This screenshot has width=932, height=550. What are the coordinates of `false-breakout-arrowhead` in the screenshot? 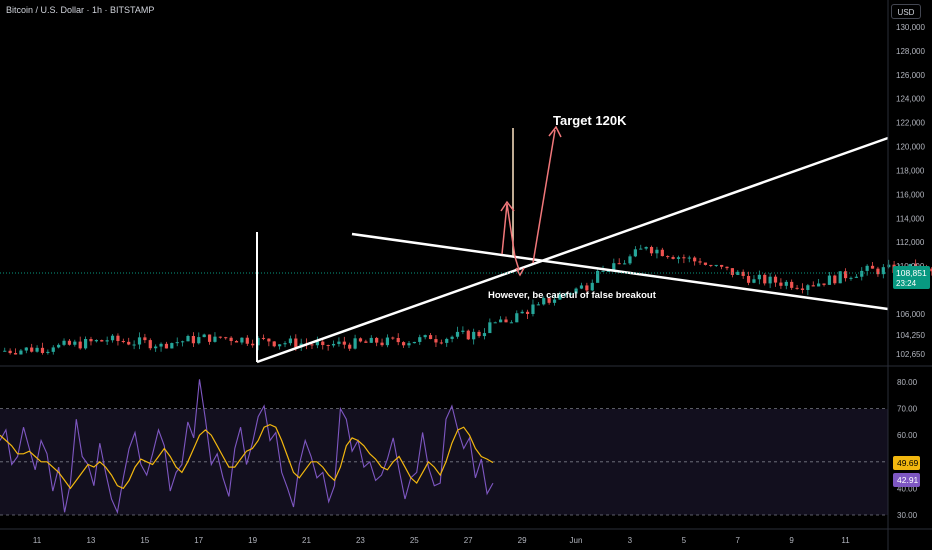 It's located at (507, 206).